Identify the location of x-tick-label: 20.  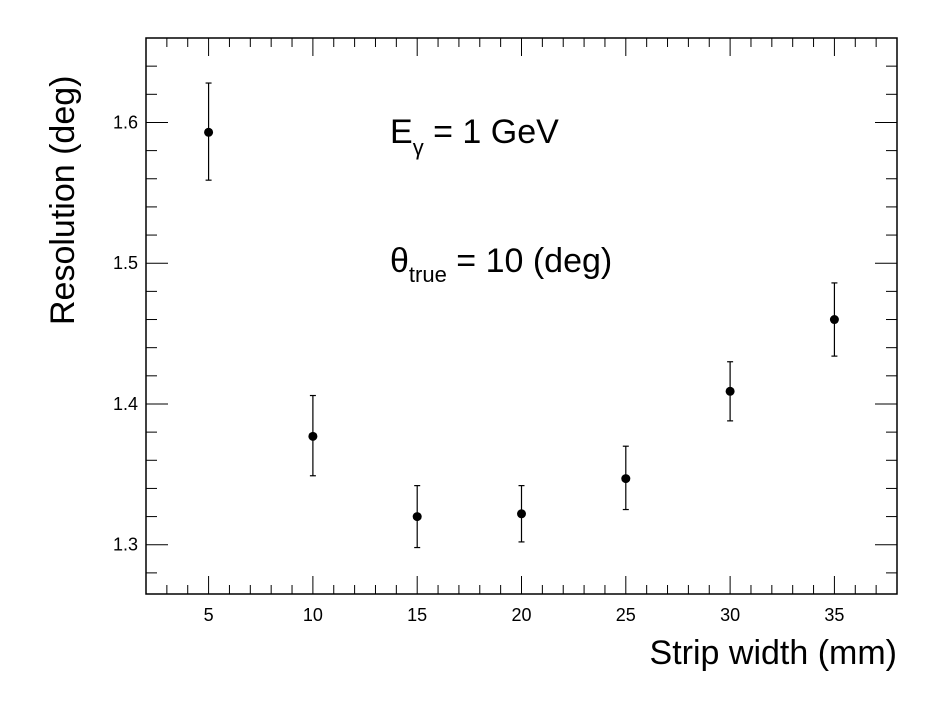
(521, 615).